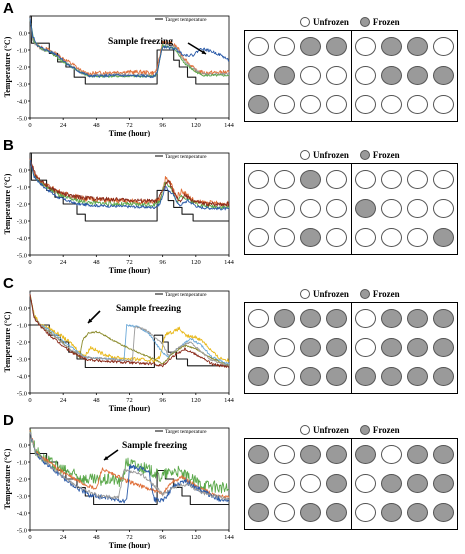 This screenshot has width=465, height=554. I want to click on x-tick-label: 24, so click(63, 537).